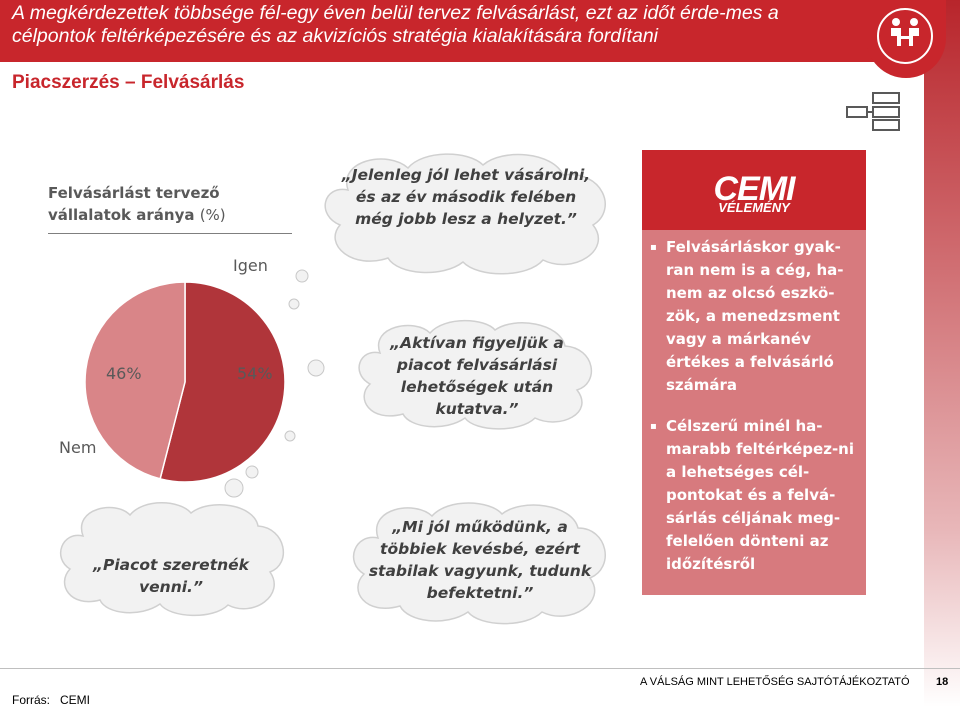 This screenshot has width=960, height=707. I want to click on handshake-icon, so click(905, 36).